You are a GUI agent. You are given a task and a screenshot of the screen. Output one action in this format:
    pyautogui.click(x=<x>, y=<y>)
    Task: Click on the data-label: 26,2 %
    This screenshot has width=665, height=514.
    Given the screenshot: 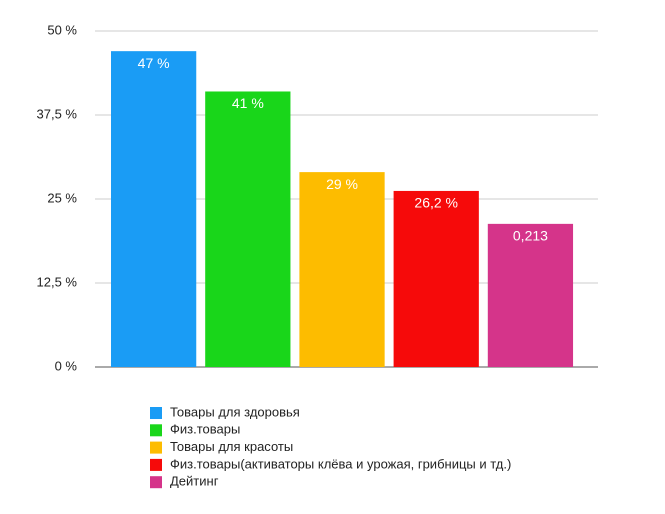 What is the action you would take?
    pyautogui.click(x=436, y=203)
    